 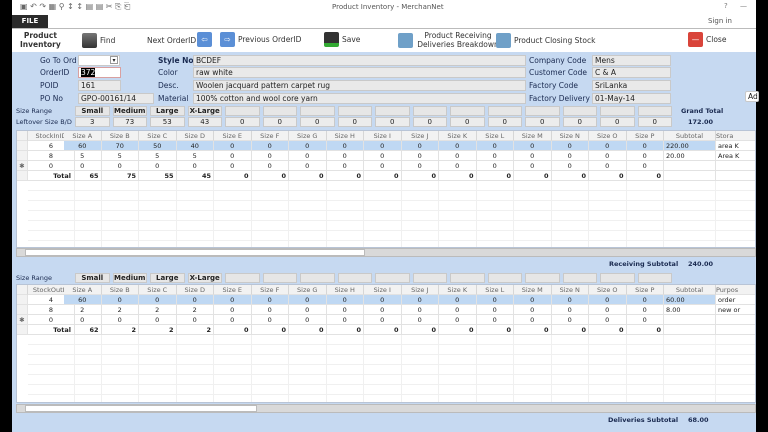 What do you see at coordinates (743, 6) in the screenshot?
I see `minimize-button: —` at bounding box center [743, 6].